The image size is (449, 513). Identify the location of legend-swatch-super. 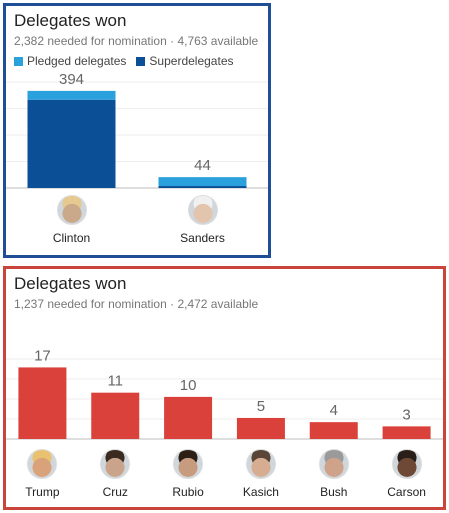
(141, 61).